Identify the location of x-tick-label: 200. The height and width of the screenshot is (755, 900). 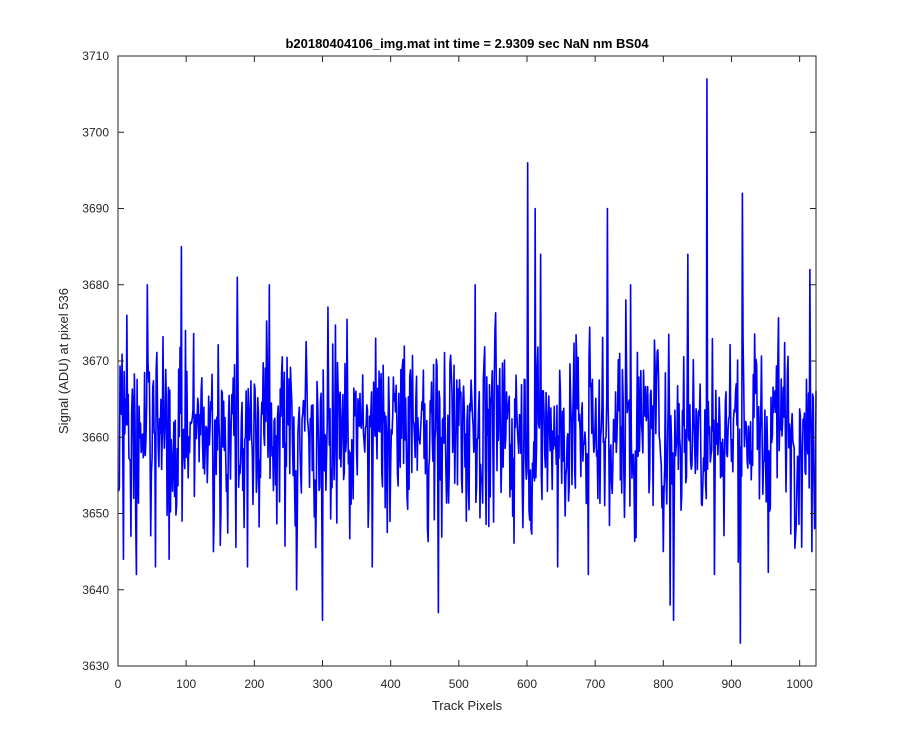
(254, 684).